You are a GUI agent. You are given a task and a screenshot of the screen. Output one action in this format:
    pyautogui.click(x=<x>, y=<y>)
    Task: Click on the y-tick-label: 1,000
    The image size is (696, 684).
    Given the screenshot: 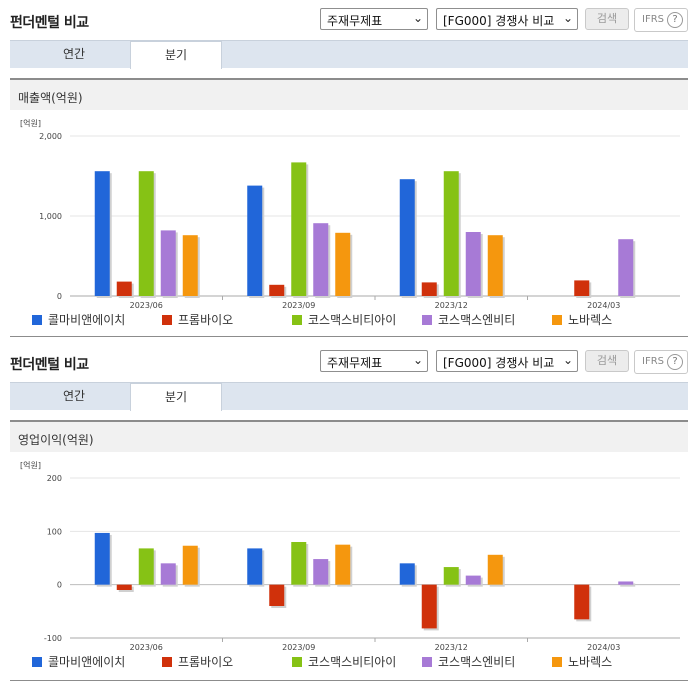 What is the action you would take?
    pyautogui.click(x=50, y=216)
    